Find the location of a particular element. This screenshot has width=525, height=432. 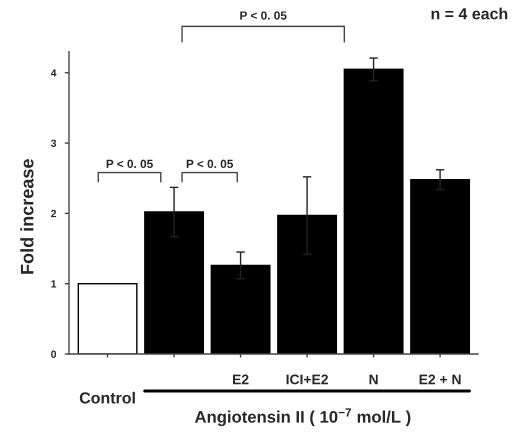

x-tick-label: E2 + N is located at coordinates (440, 379).